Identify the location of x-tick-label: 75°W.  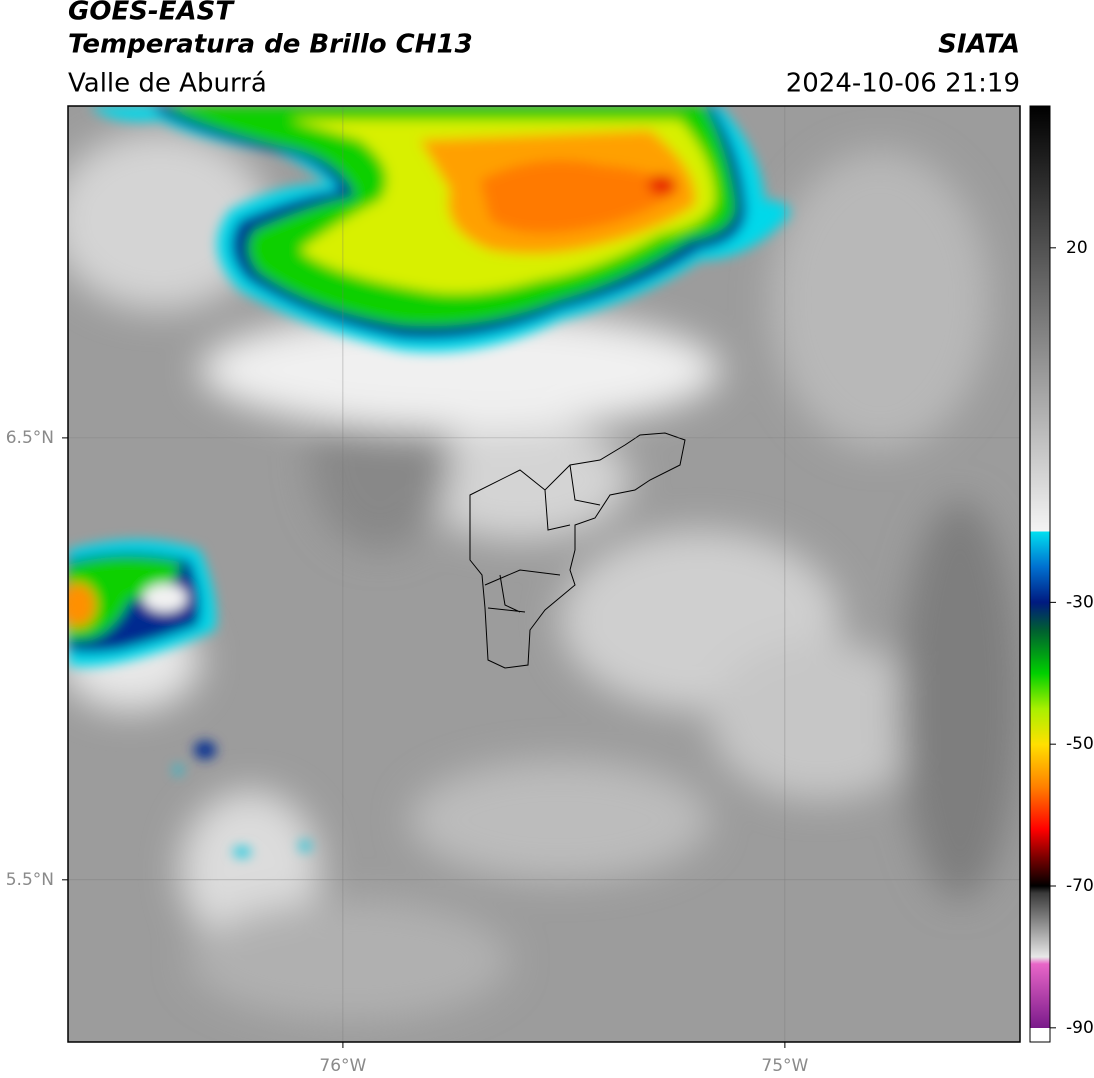
(784, 1066).